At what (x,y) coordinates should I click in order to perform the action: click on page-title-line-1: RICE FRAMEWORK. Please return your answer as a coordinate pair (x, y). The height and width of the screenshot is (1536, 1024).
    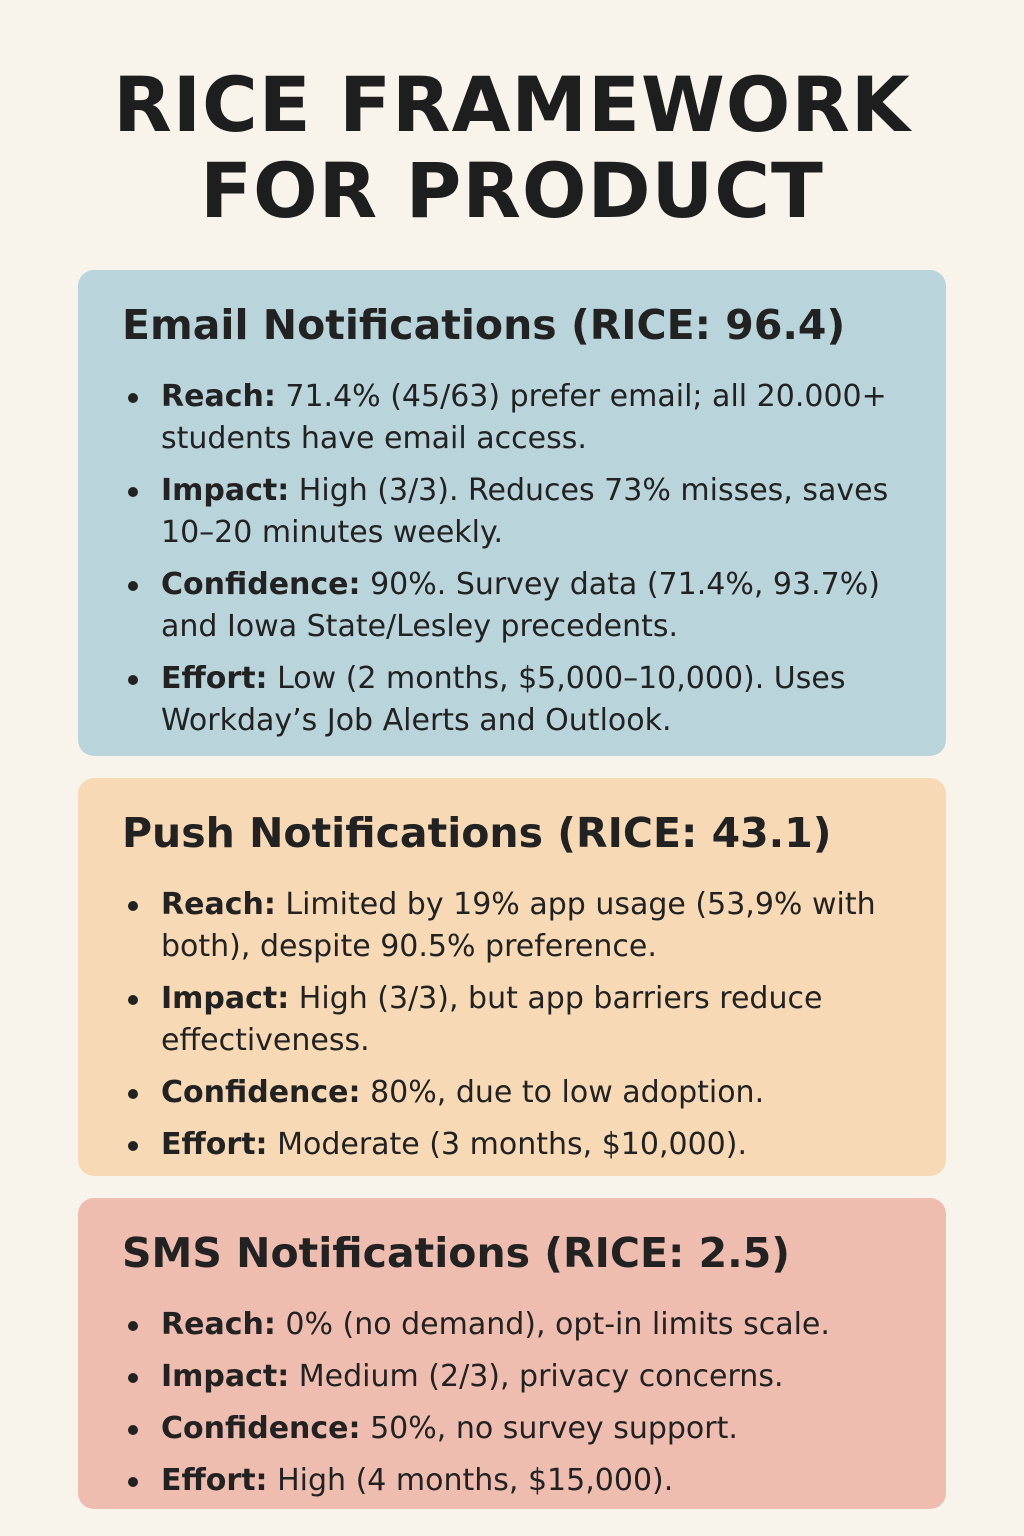
    Looking at the image, I should click on (512, 104).